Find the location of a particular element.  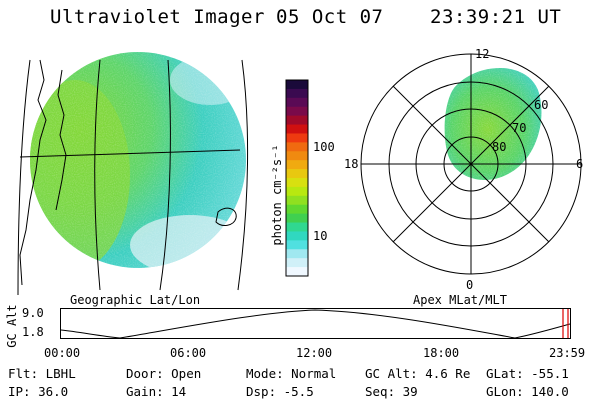

alt-xtick-4: 23:59 is located at coordinates (567, 353).